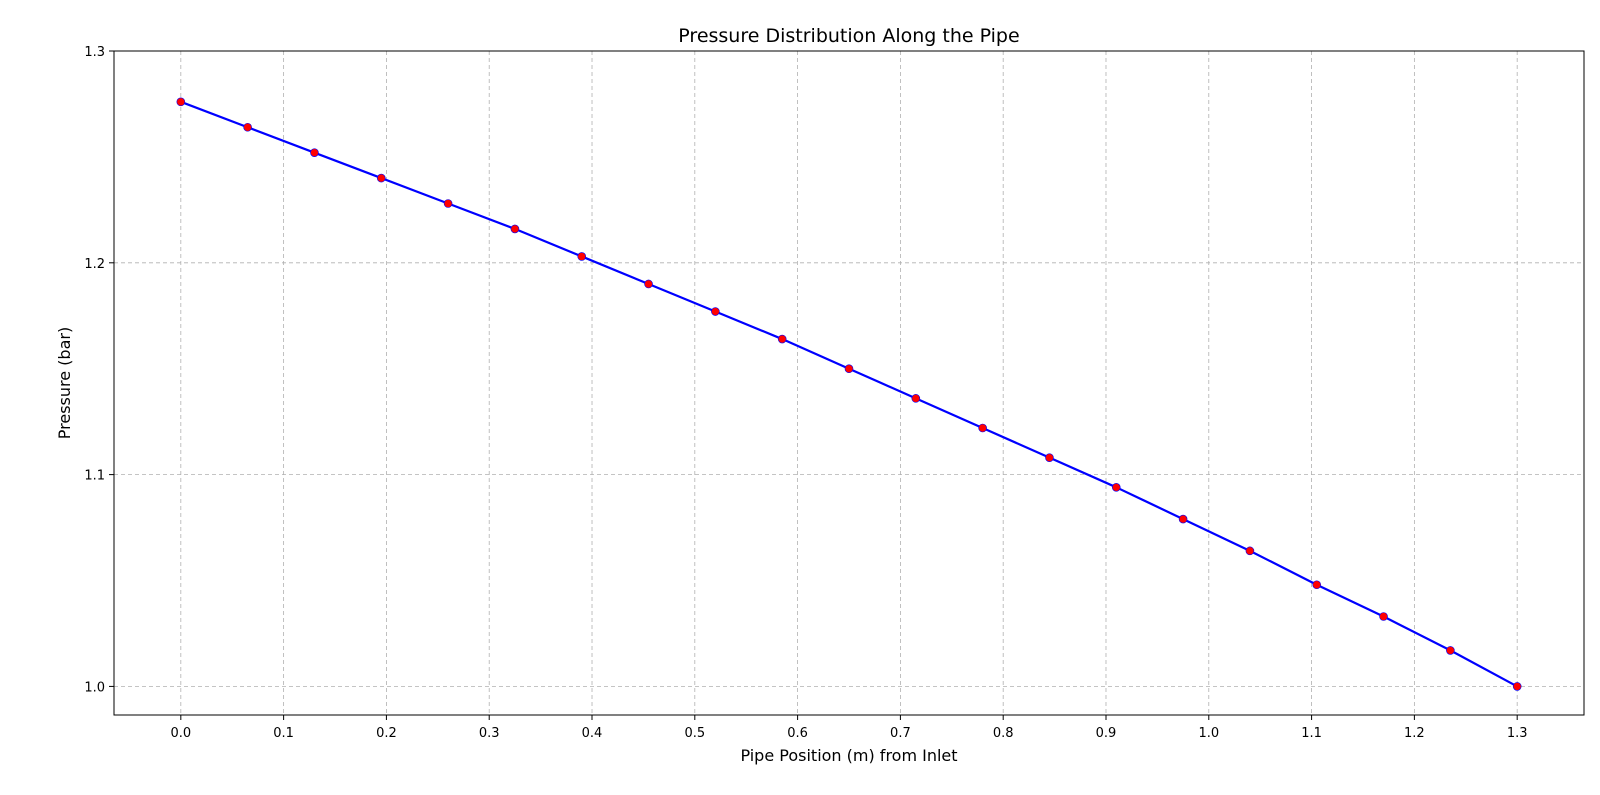 This screenshot has width=1600, height=795. What do you see at coordinates (694, 733) in the screenshot?
I see `x-tick-label: 0.5` at bounding box center [694, 733].